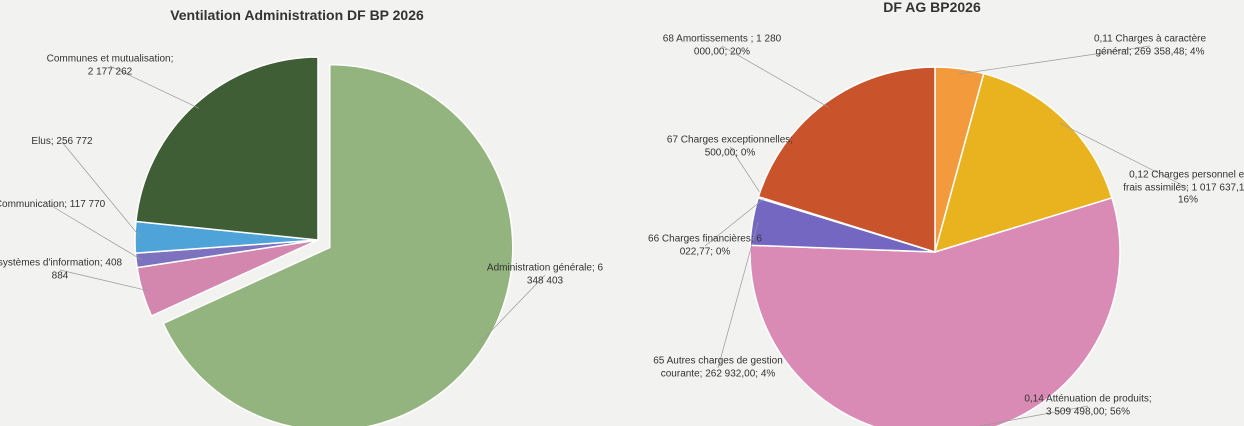 The image size is (1244, 426). Describe the element at coordinates (110, 65) in the screenshot. I see `slice-label: Communes et mutualisation; 2 177 262` at that location.